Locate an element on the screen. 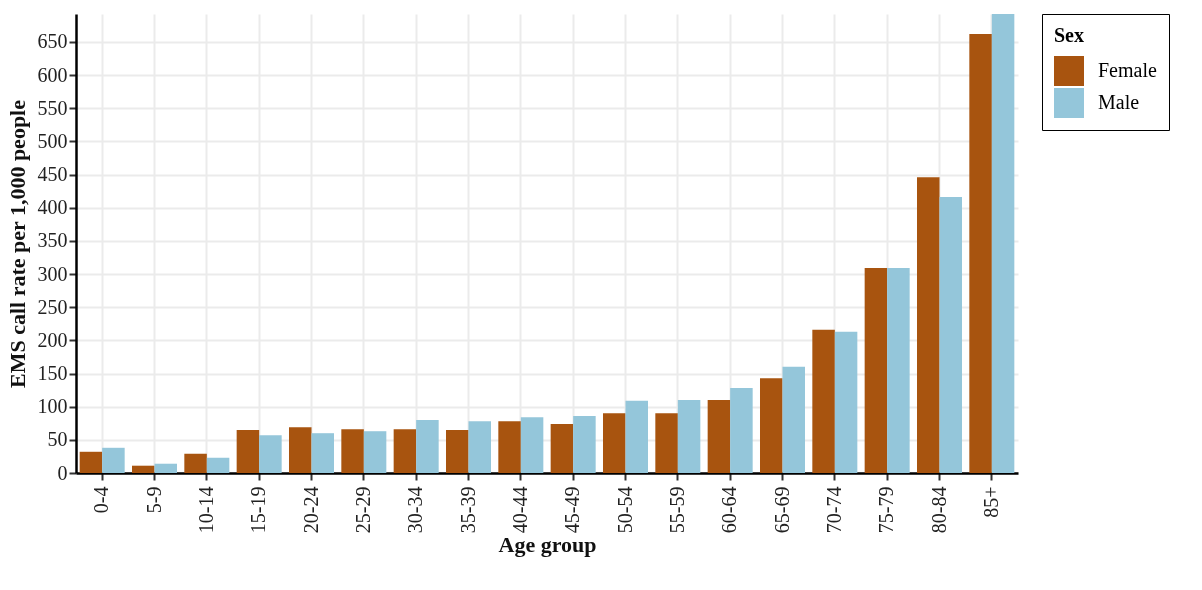 This screenshot has width=1202, height=590. y-tick-label: 0 is located at coordinates (62, 472).